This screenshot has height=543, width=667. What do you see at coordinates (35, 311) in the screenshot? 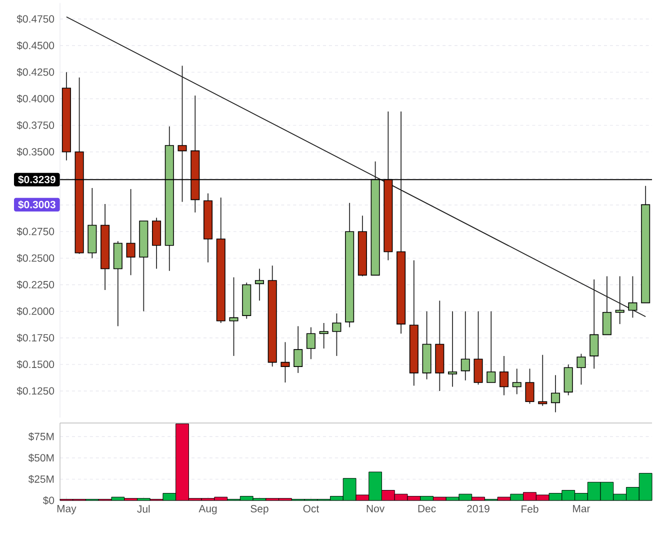
I see `y-tick-label: $0.2000` at bounding box center [35, 311].